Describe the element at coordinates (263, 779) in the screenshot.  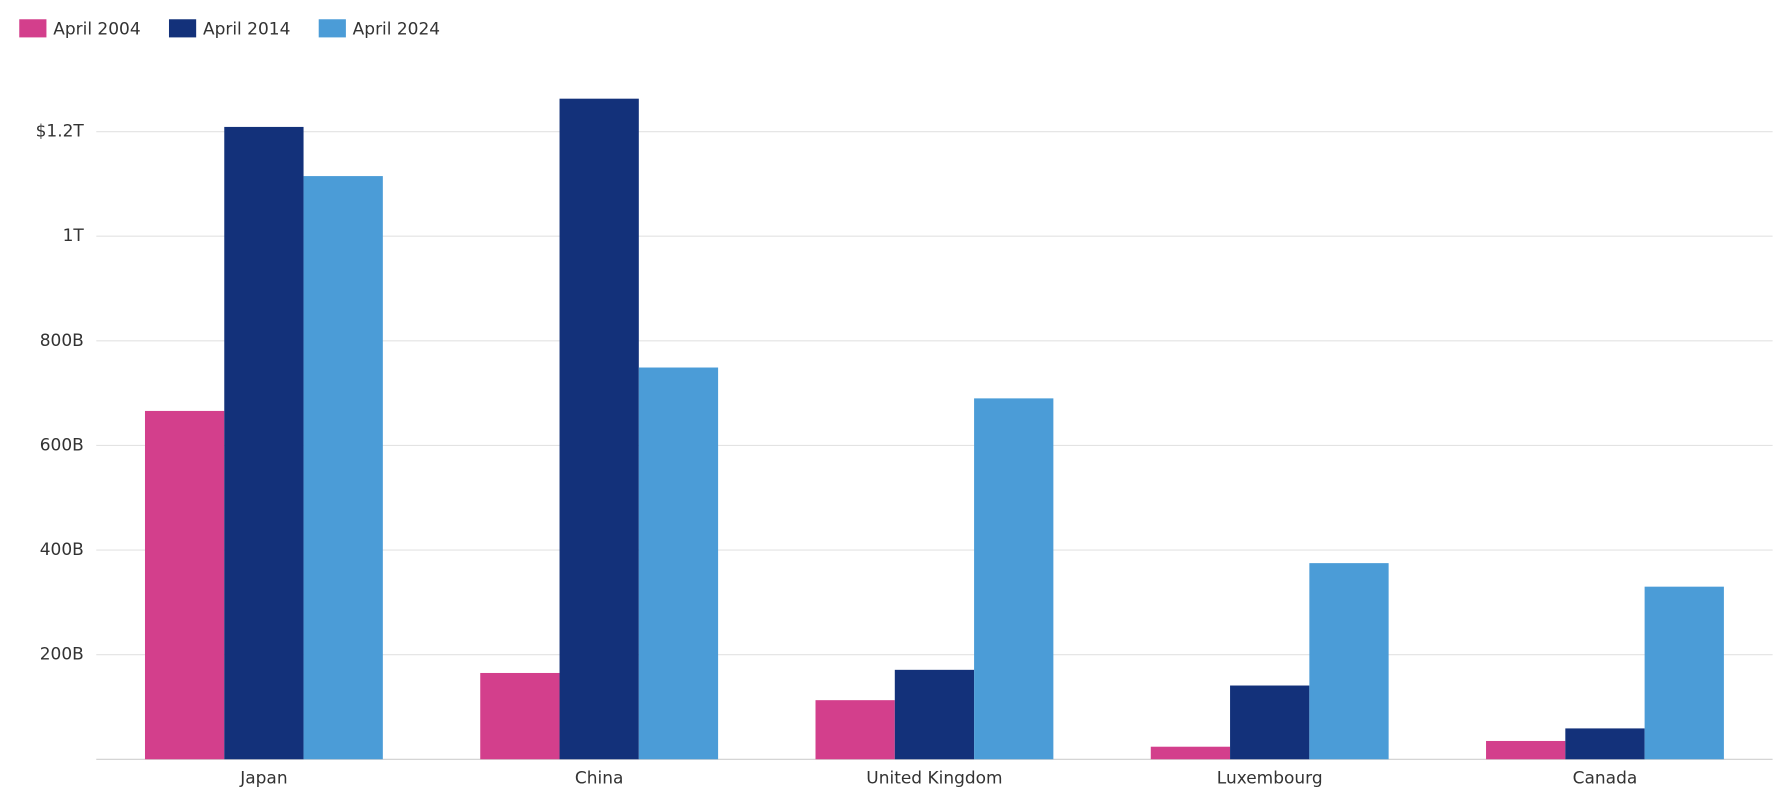
I see `x-tick-label: Japan` at that location.